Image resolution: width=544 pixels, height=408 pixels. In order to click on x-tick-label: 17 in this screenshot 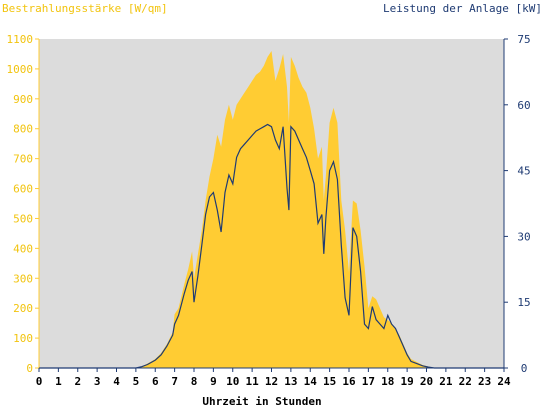, I will do `click(368, 381)`.